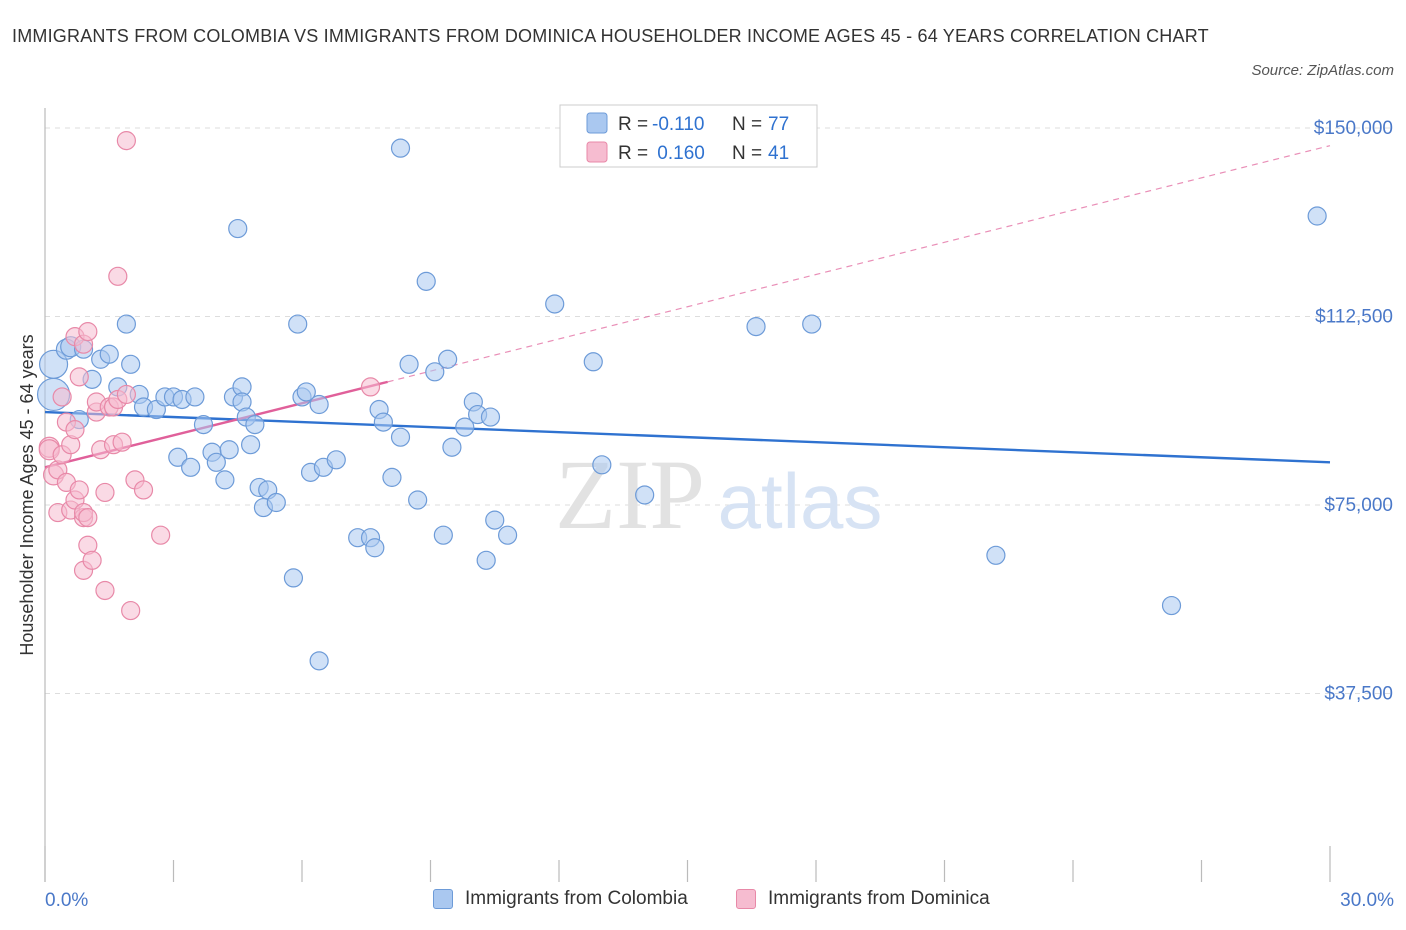 The height and width of the screenshot is (930, 1406). I want to click on bottom-legend-label-dominica: Immigrants from Dominica, so click(879, 898).